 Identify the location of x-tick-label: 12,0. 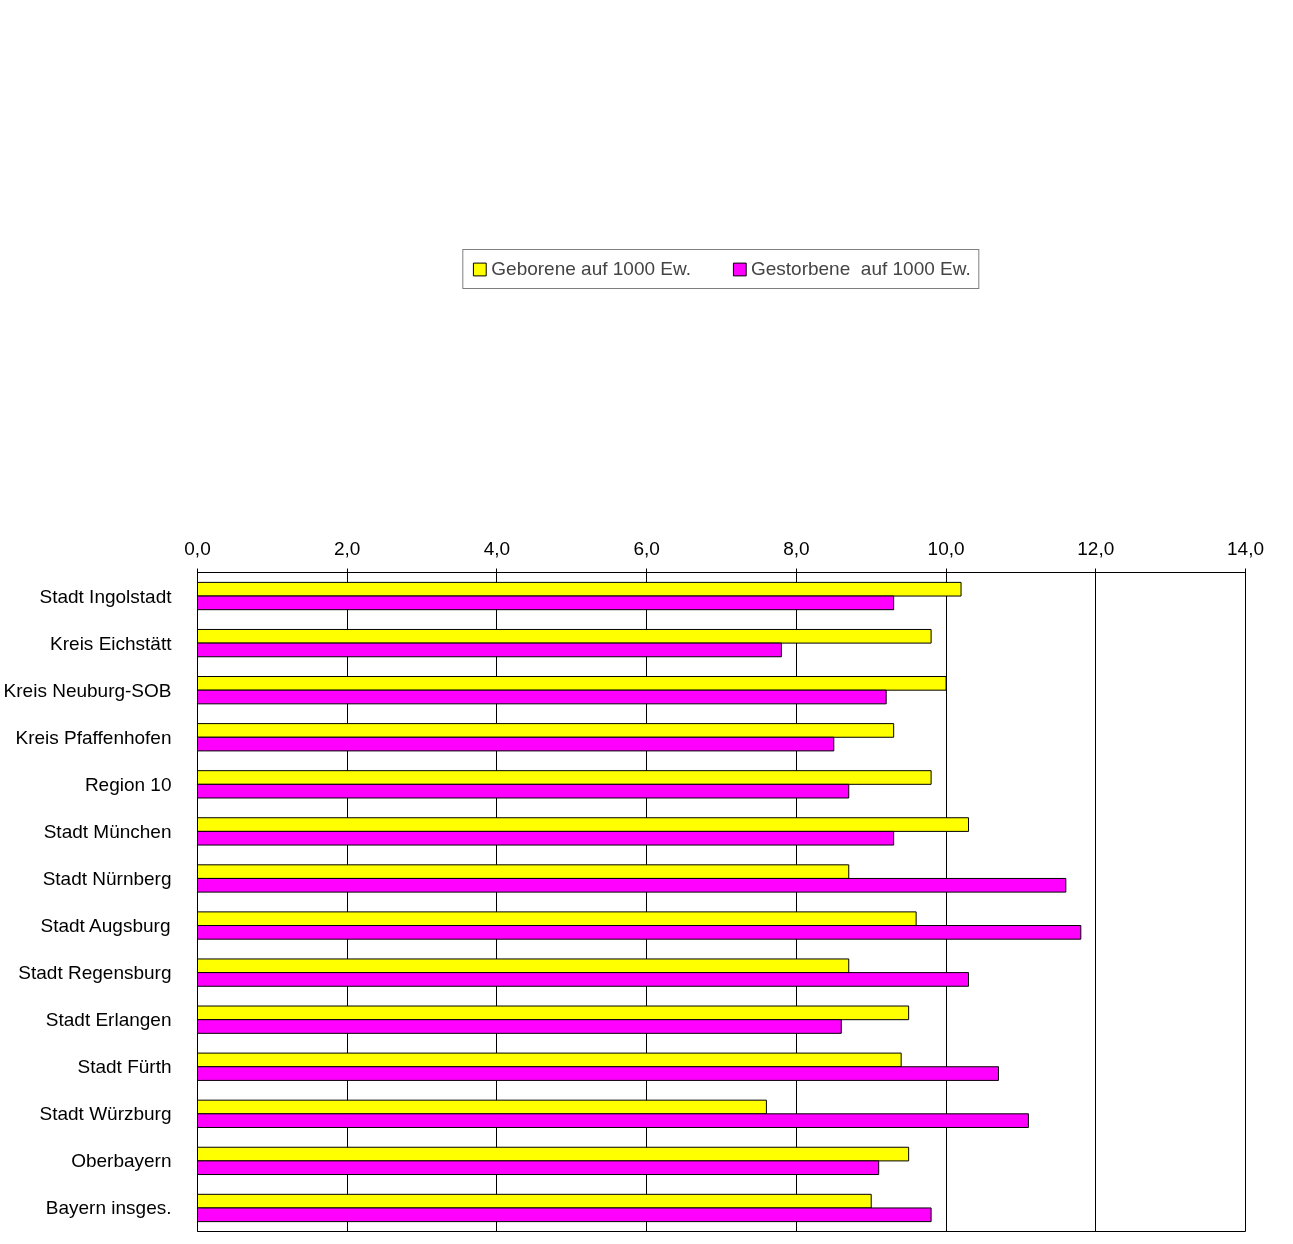
(1096, 548).